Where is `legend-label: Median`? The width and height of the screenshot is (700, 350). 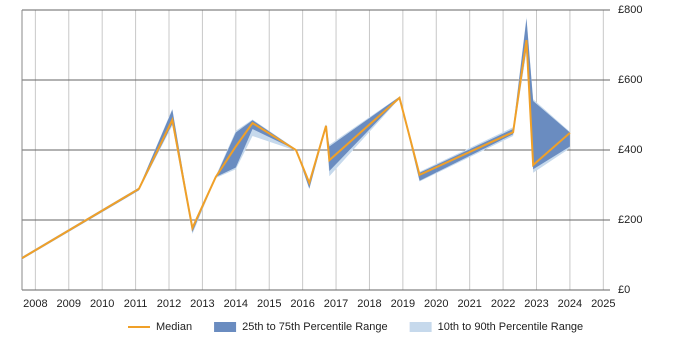
legend-label: Median is located at coordinates (174, 327).